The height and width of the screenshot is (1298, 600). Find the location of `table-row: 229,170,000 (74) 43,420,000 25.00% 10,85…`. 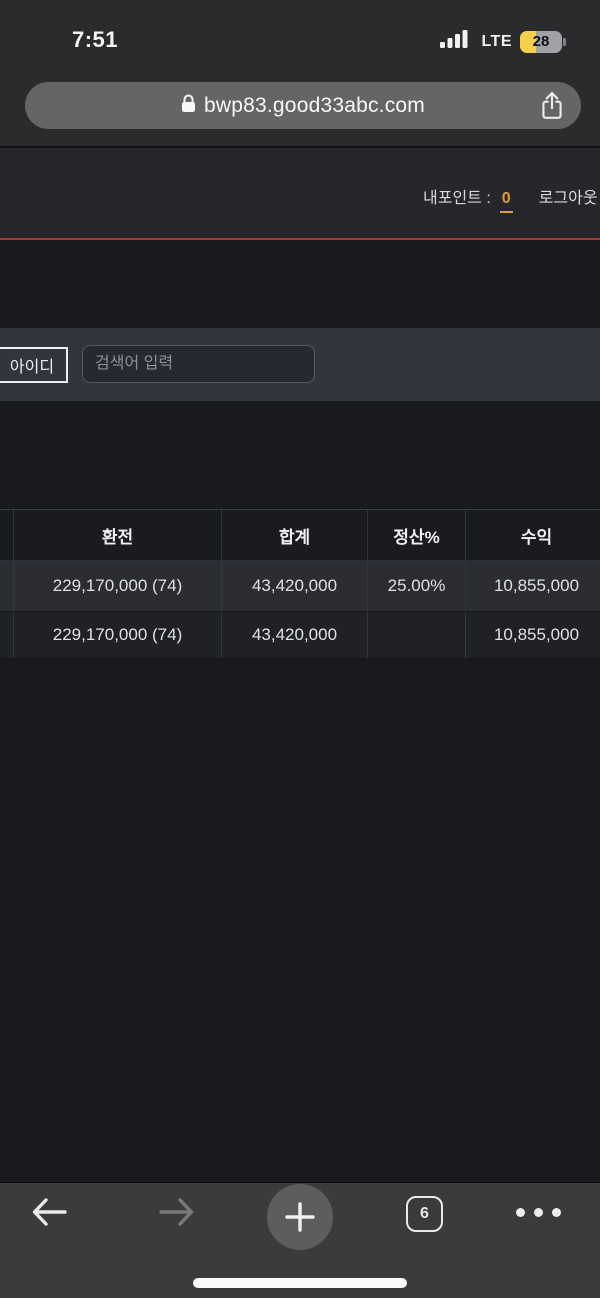

table-row: 229,170,000 (74) 43,420,000 25.00% 10,85… is located at coordinates (300, 586).